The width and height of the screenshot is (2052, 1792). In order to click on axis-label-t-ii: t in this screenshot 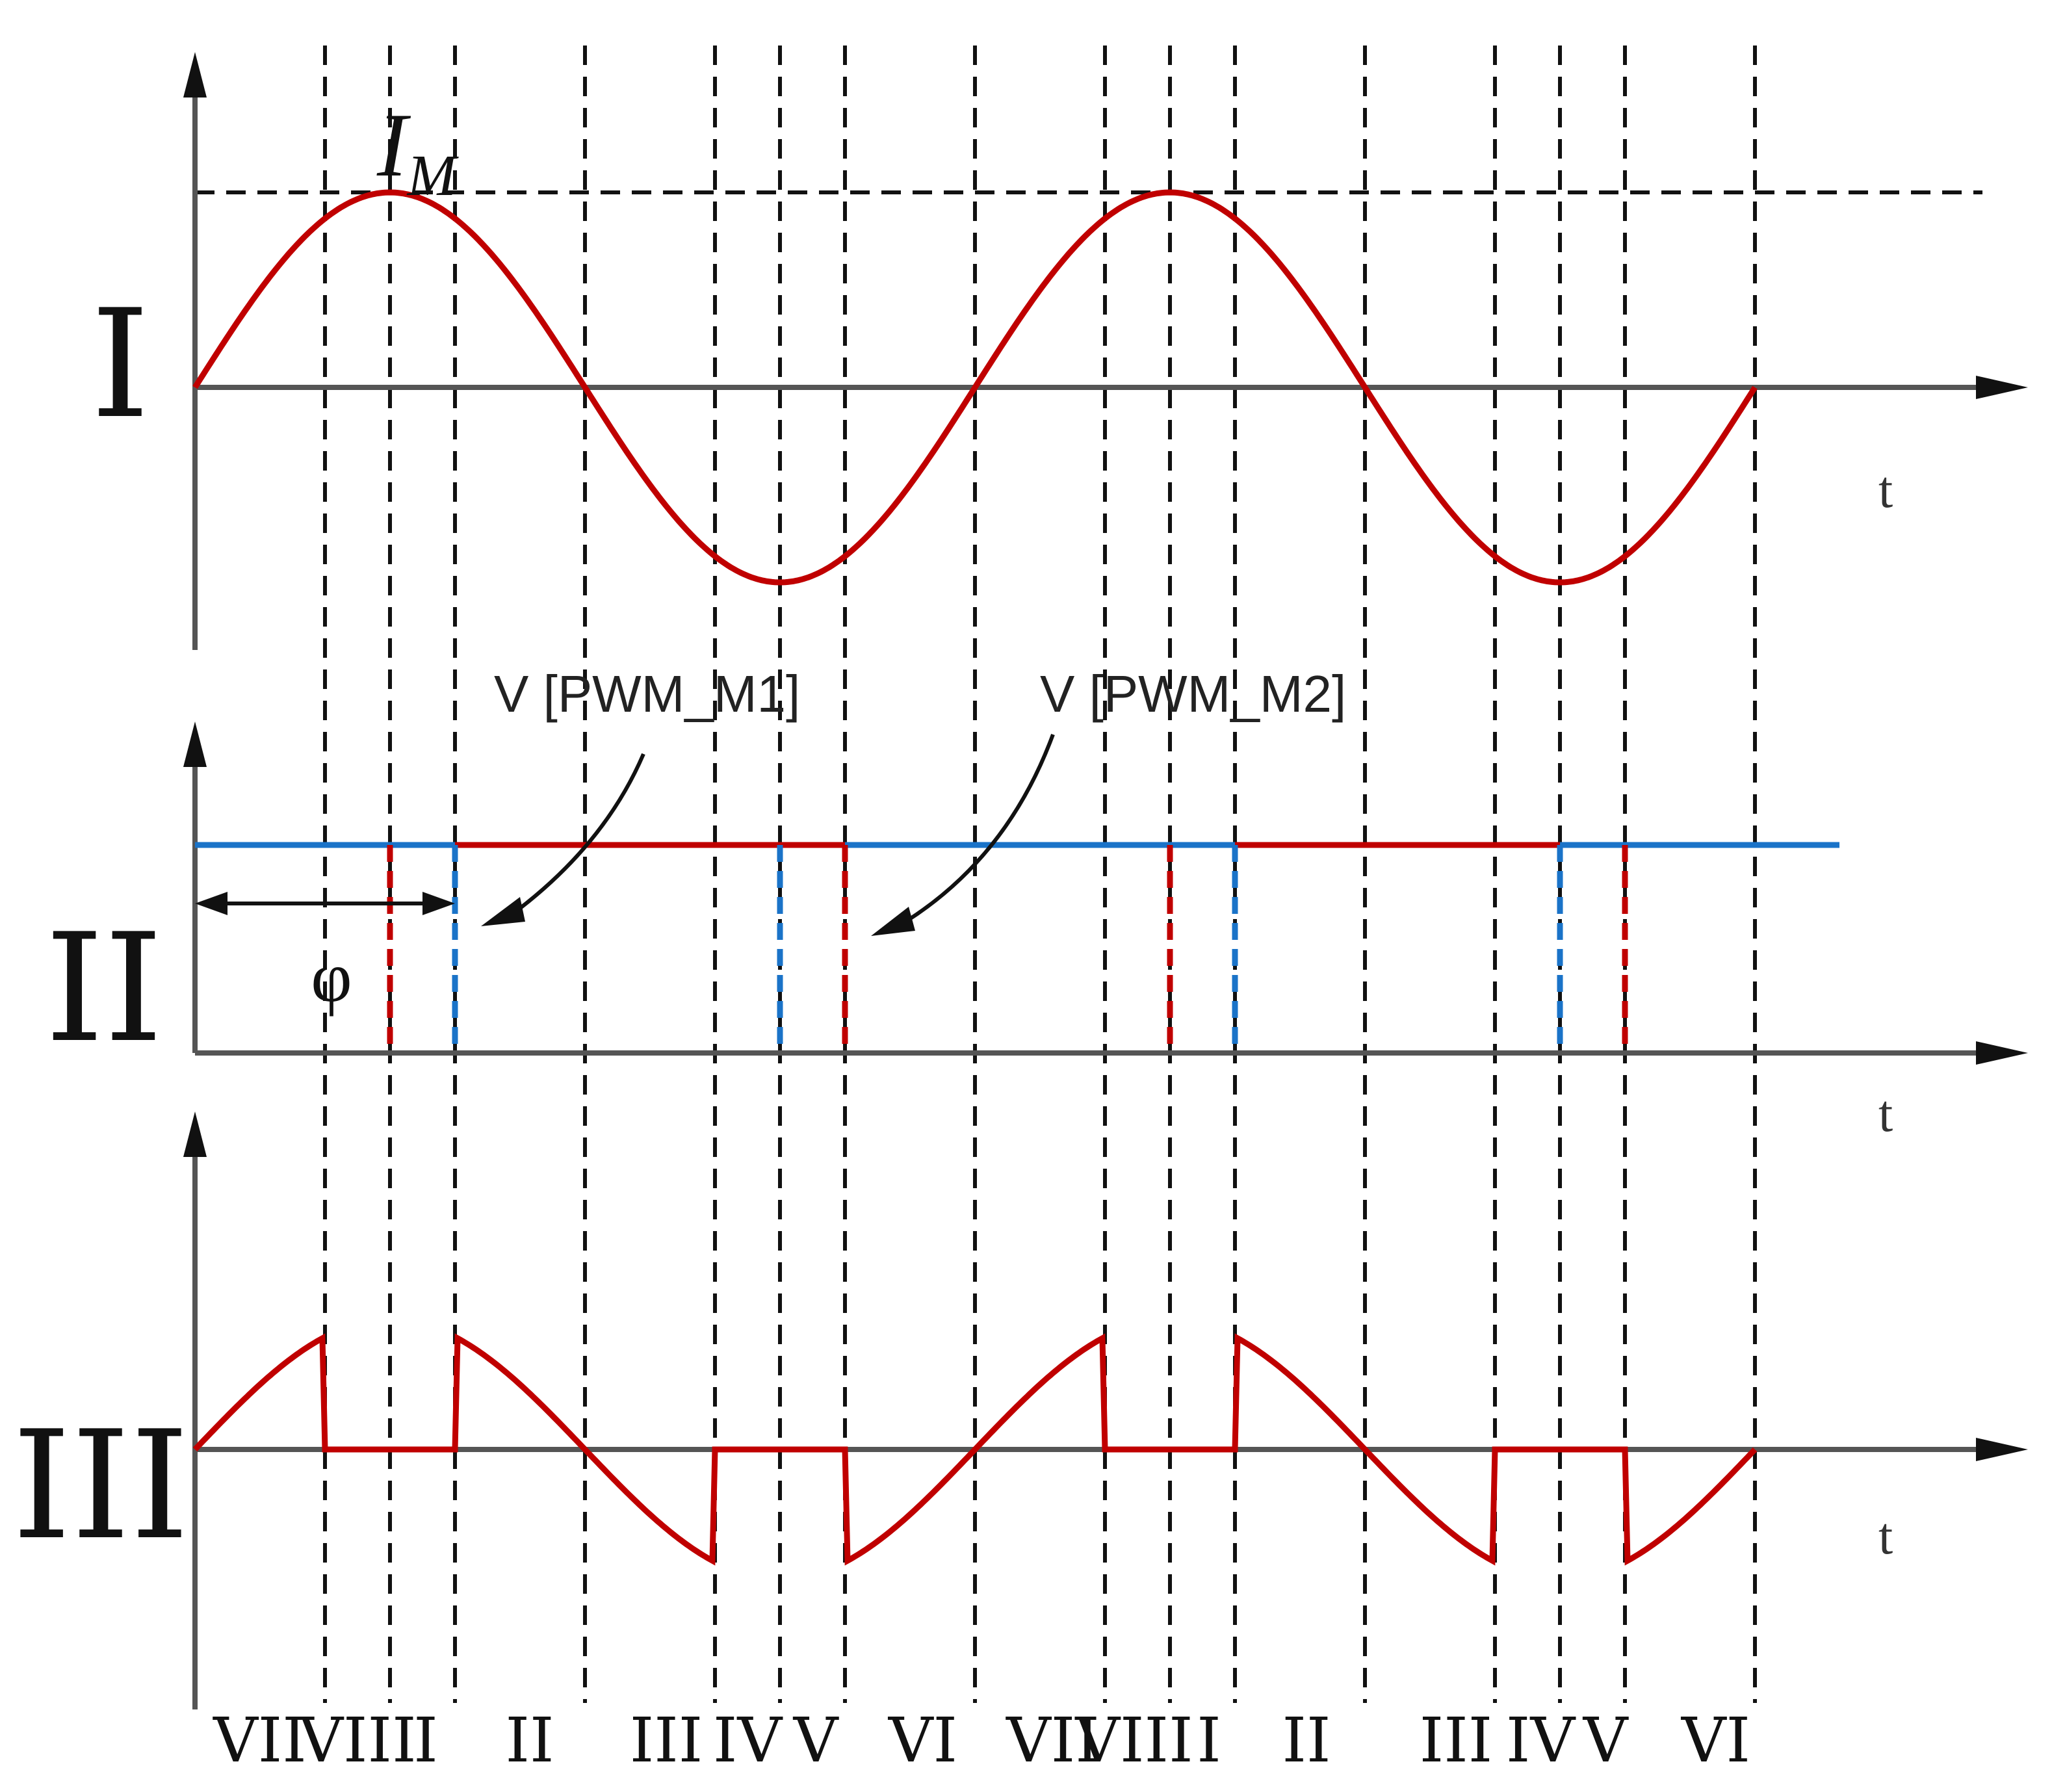, I will do `click(1885, 1114)`.